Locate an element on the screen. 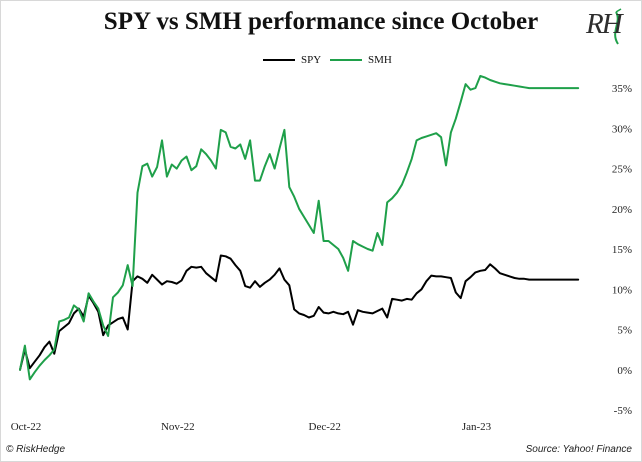  riskhedge-logo: RH is located at coordinates (610, 28).